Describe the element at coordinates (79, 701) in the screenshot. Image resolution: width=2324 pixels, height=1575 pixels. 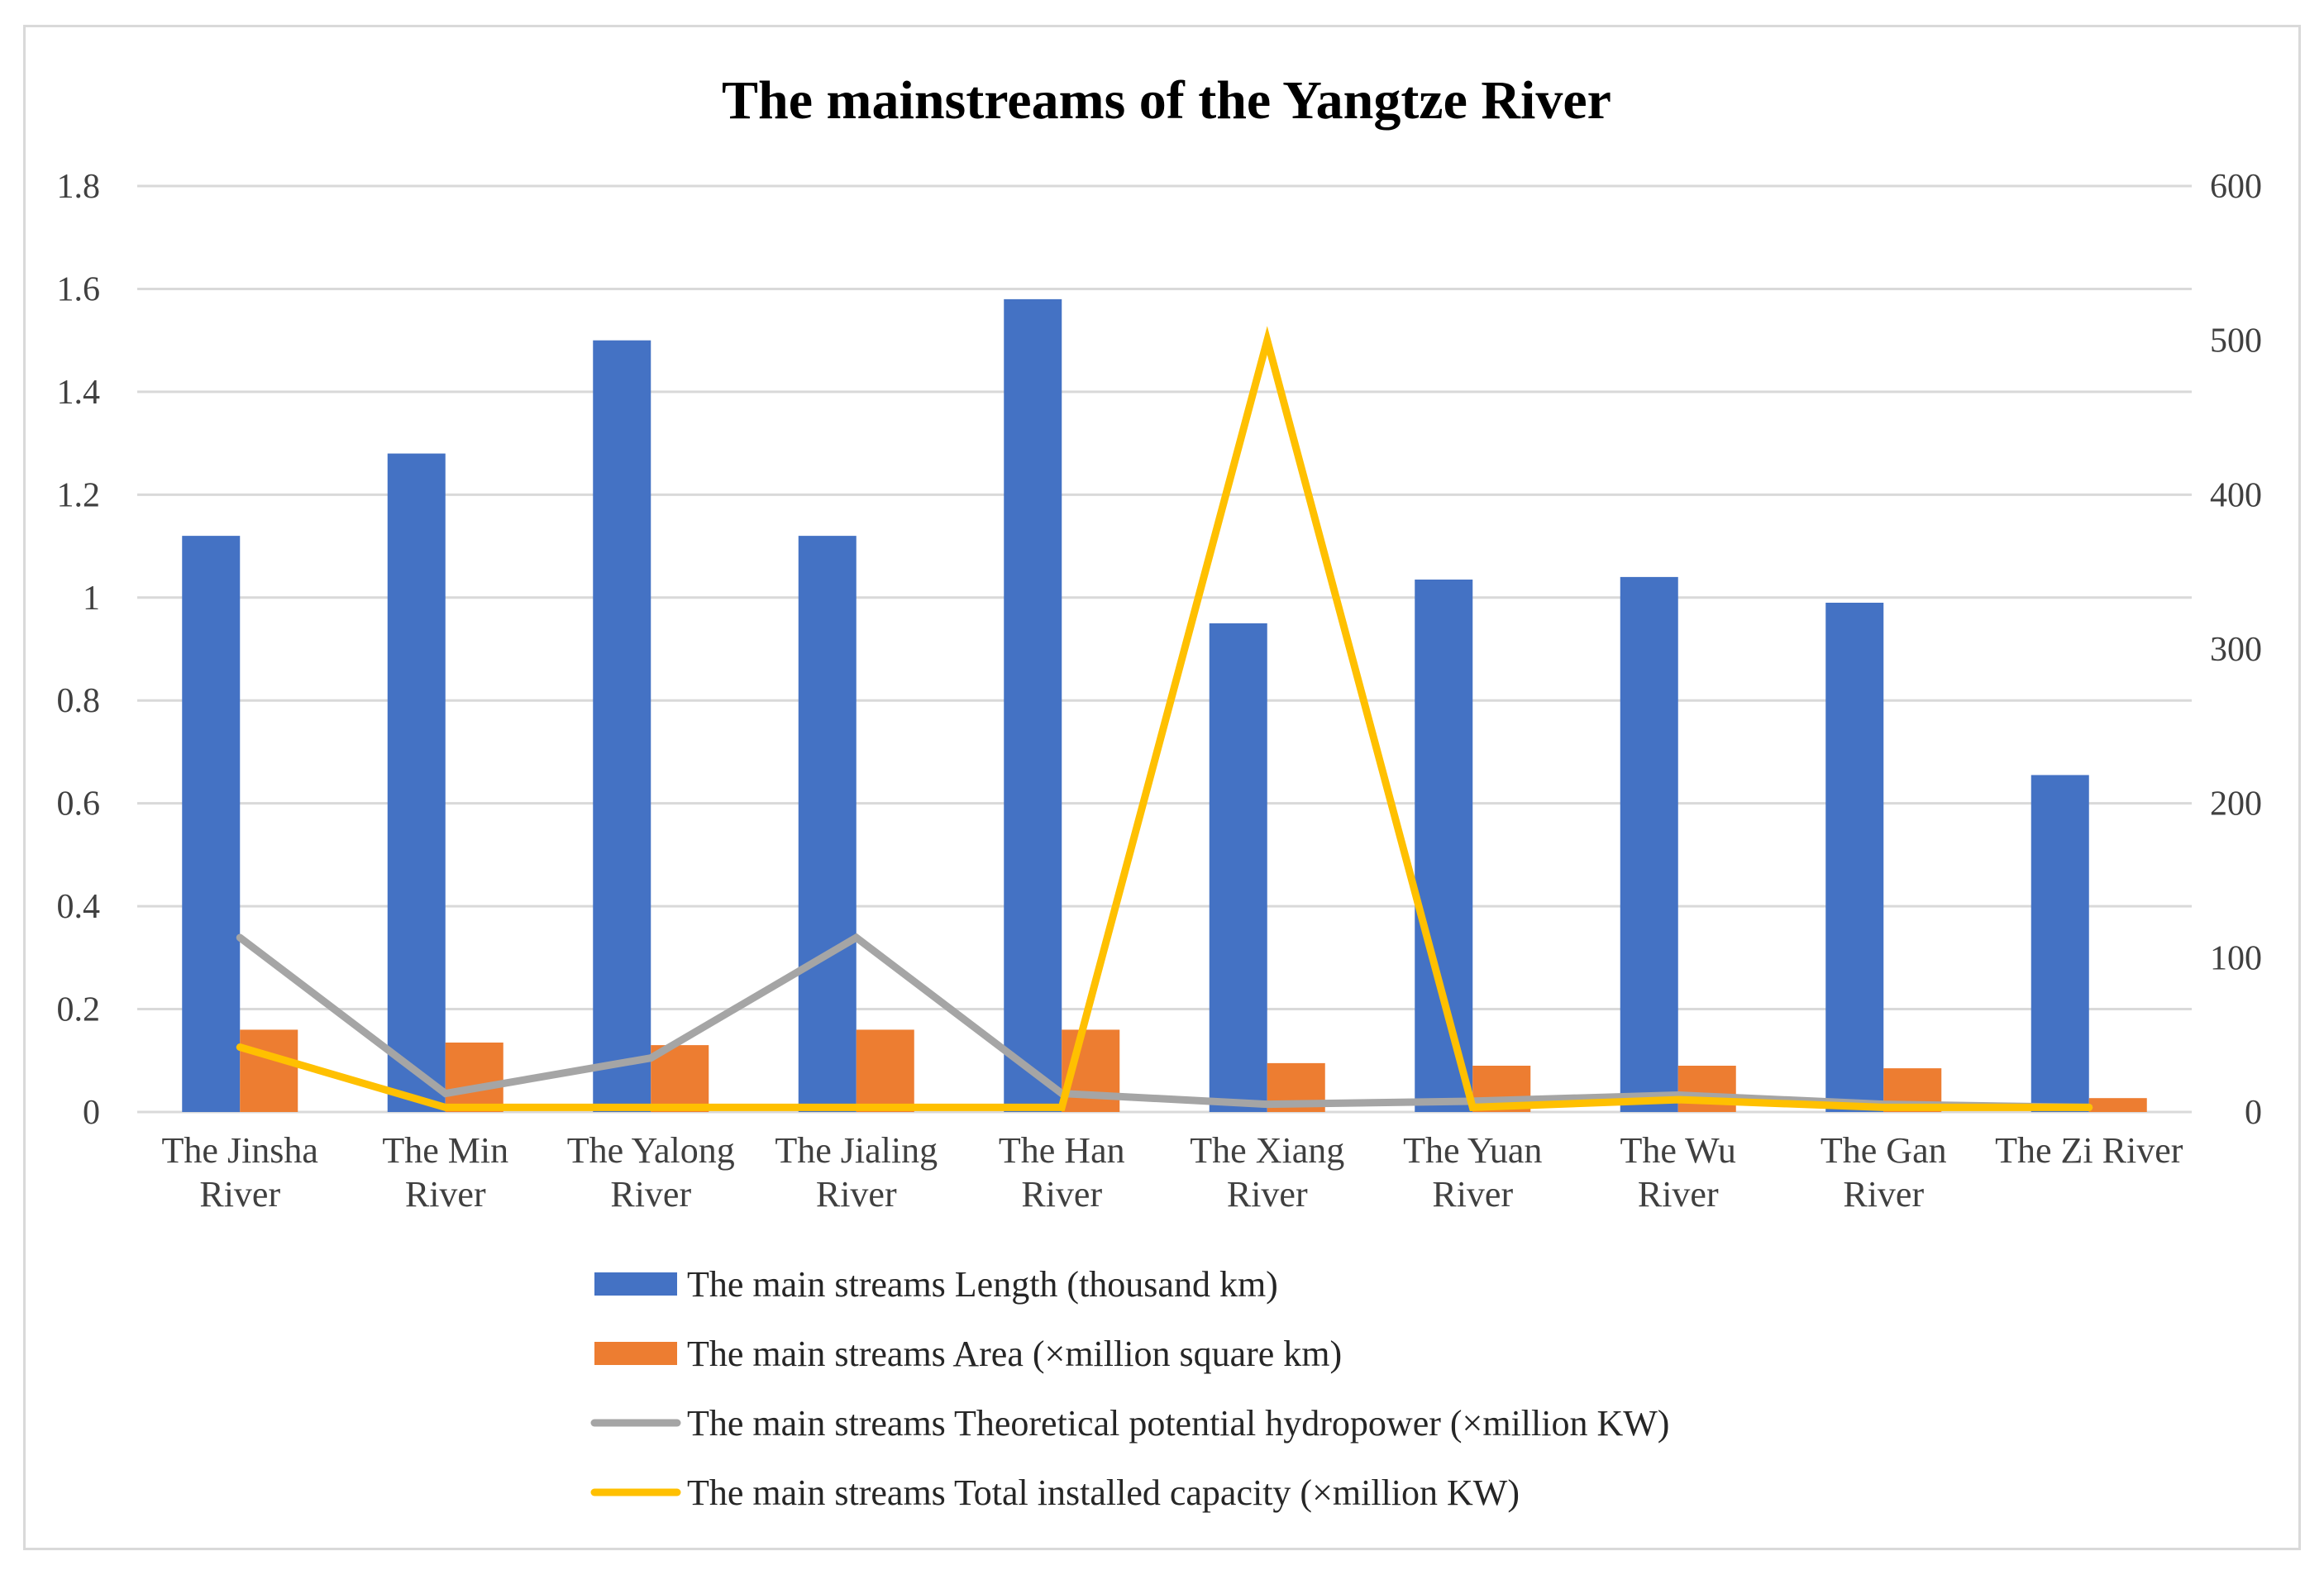
I see `left-tick-label: 0.8` at that location.